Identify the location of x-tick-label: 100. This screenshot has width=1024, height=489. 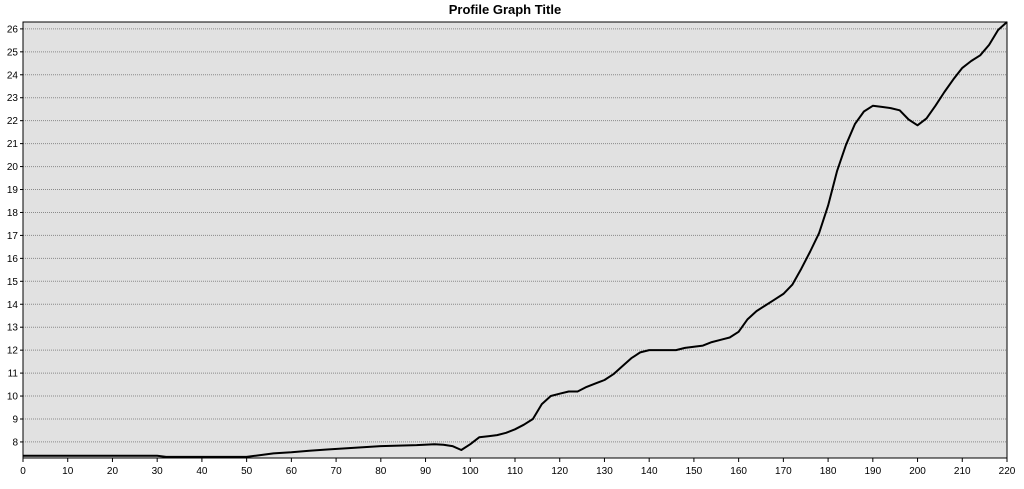
(470, 471).